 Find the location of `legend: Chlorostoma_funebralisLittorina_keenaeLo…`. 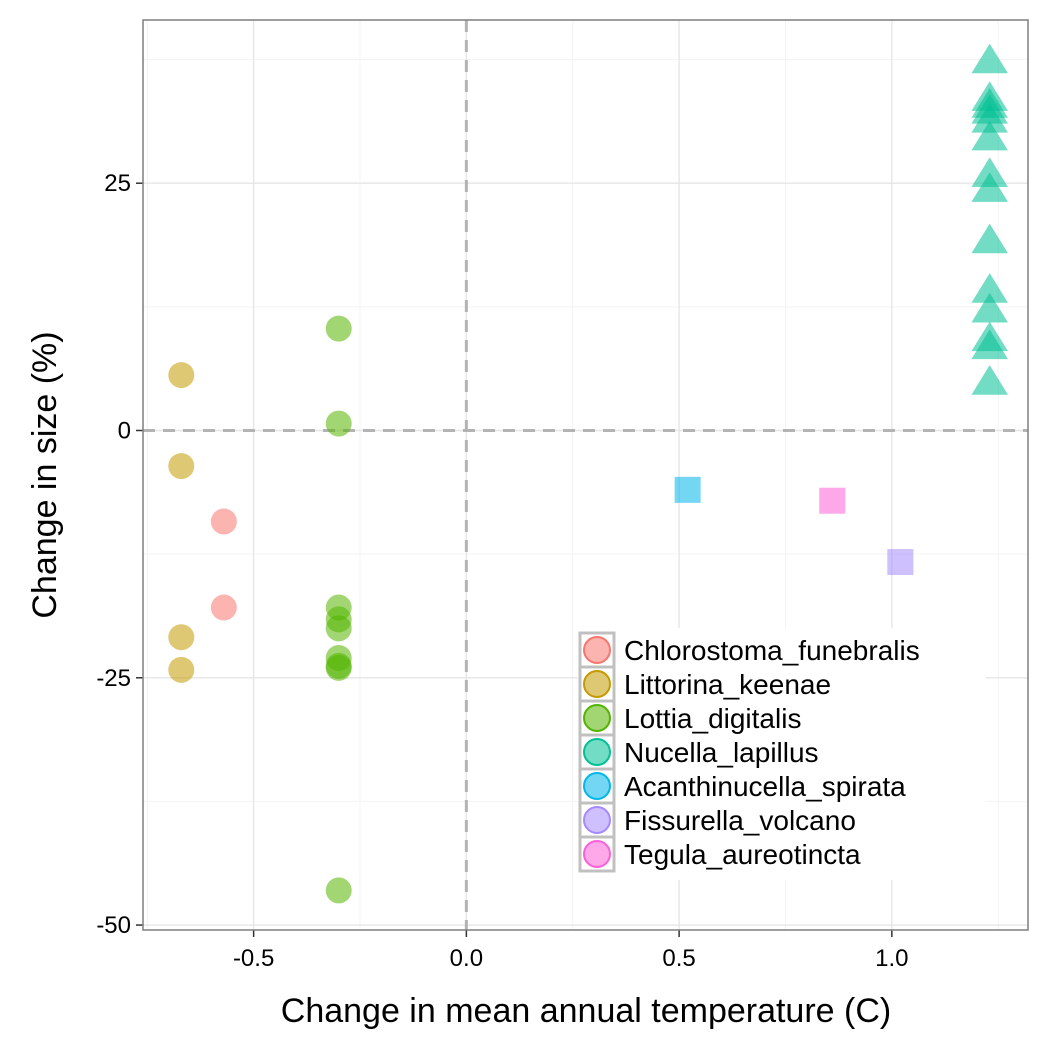

legend: Chlorostoma_funebralisLittorina_keenaeLo… is located at coordinates (782, 754).